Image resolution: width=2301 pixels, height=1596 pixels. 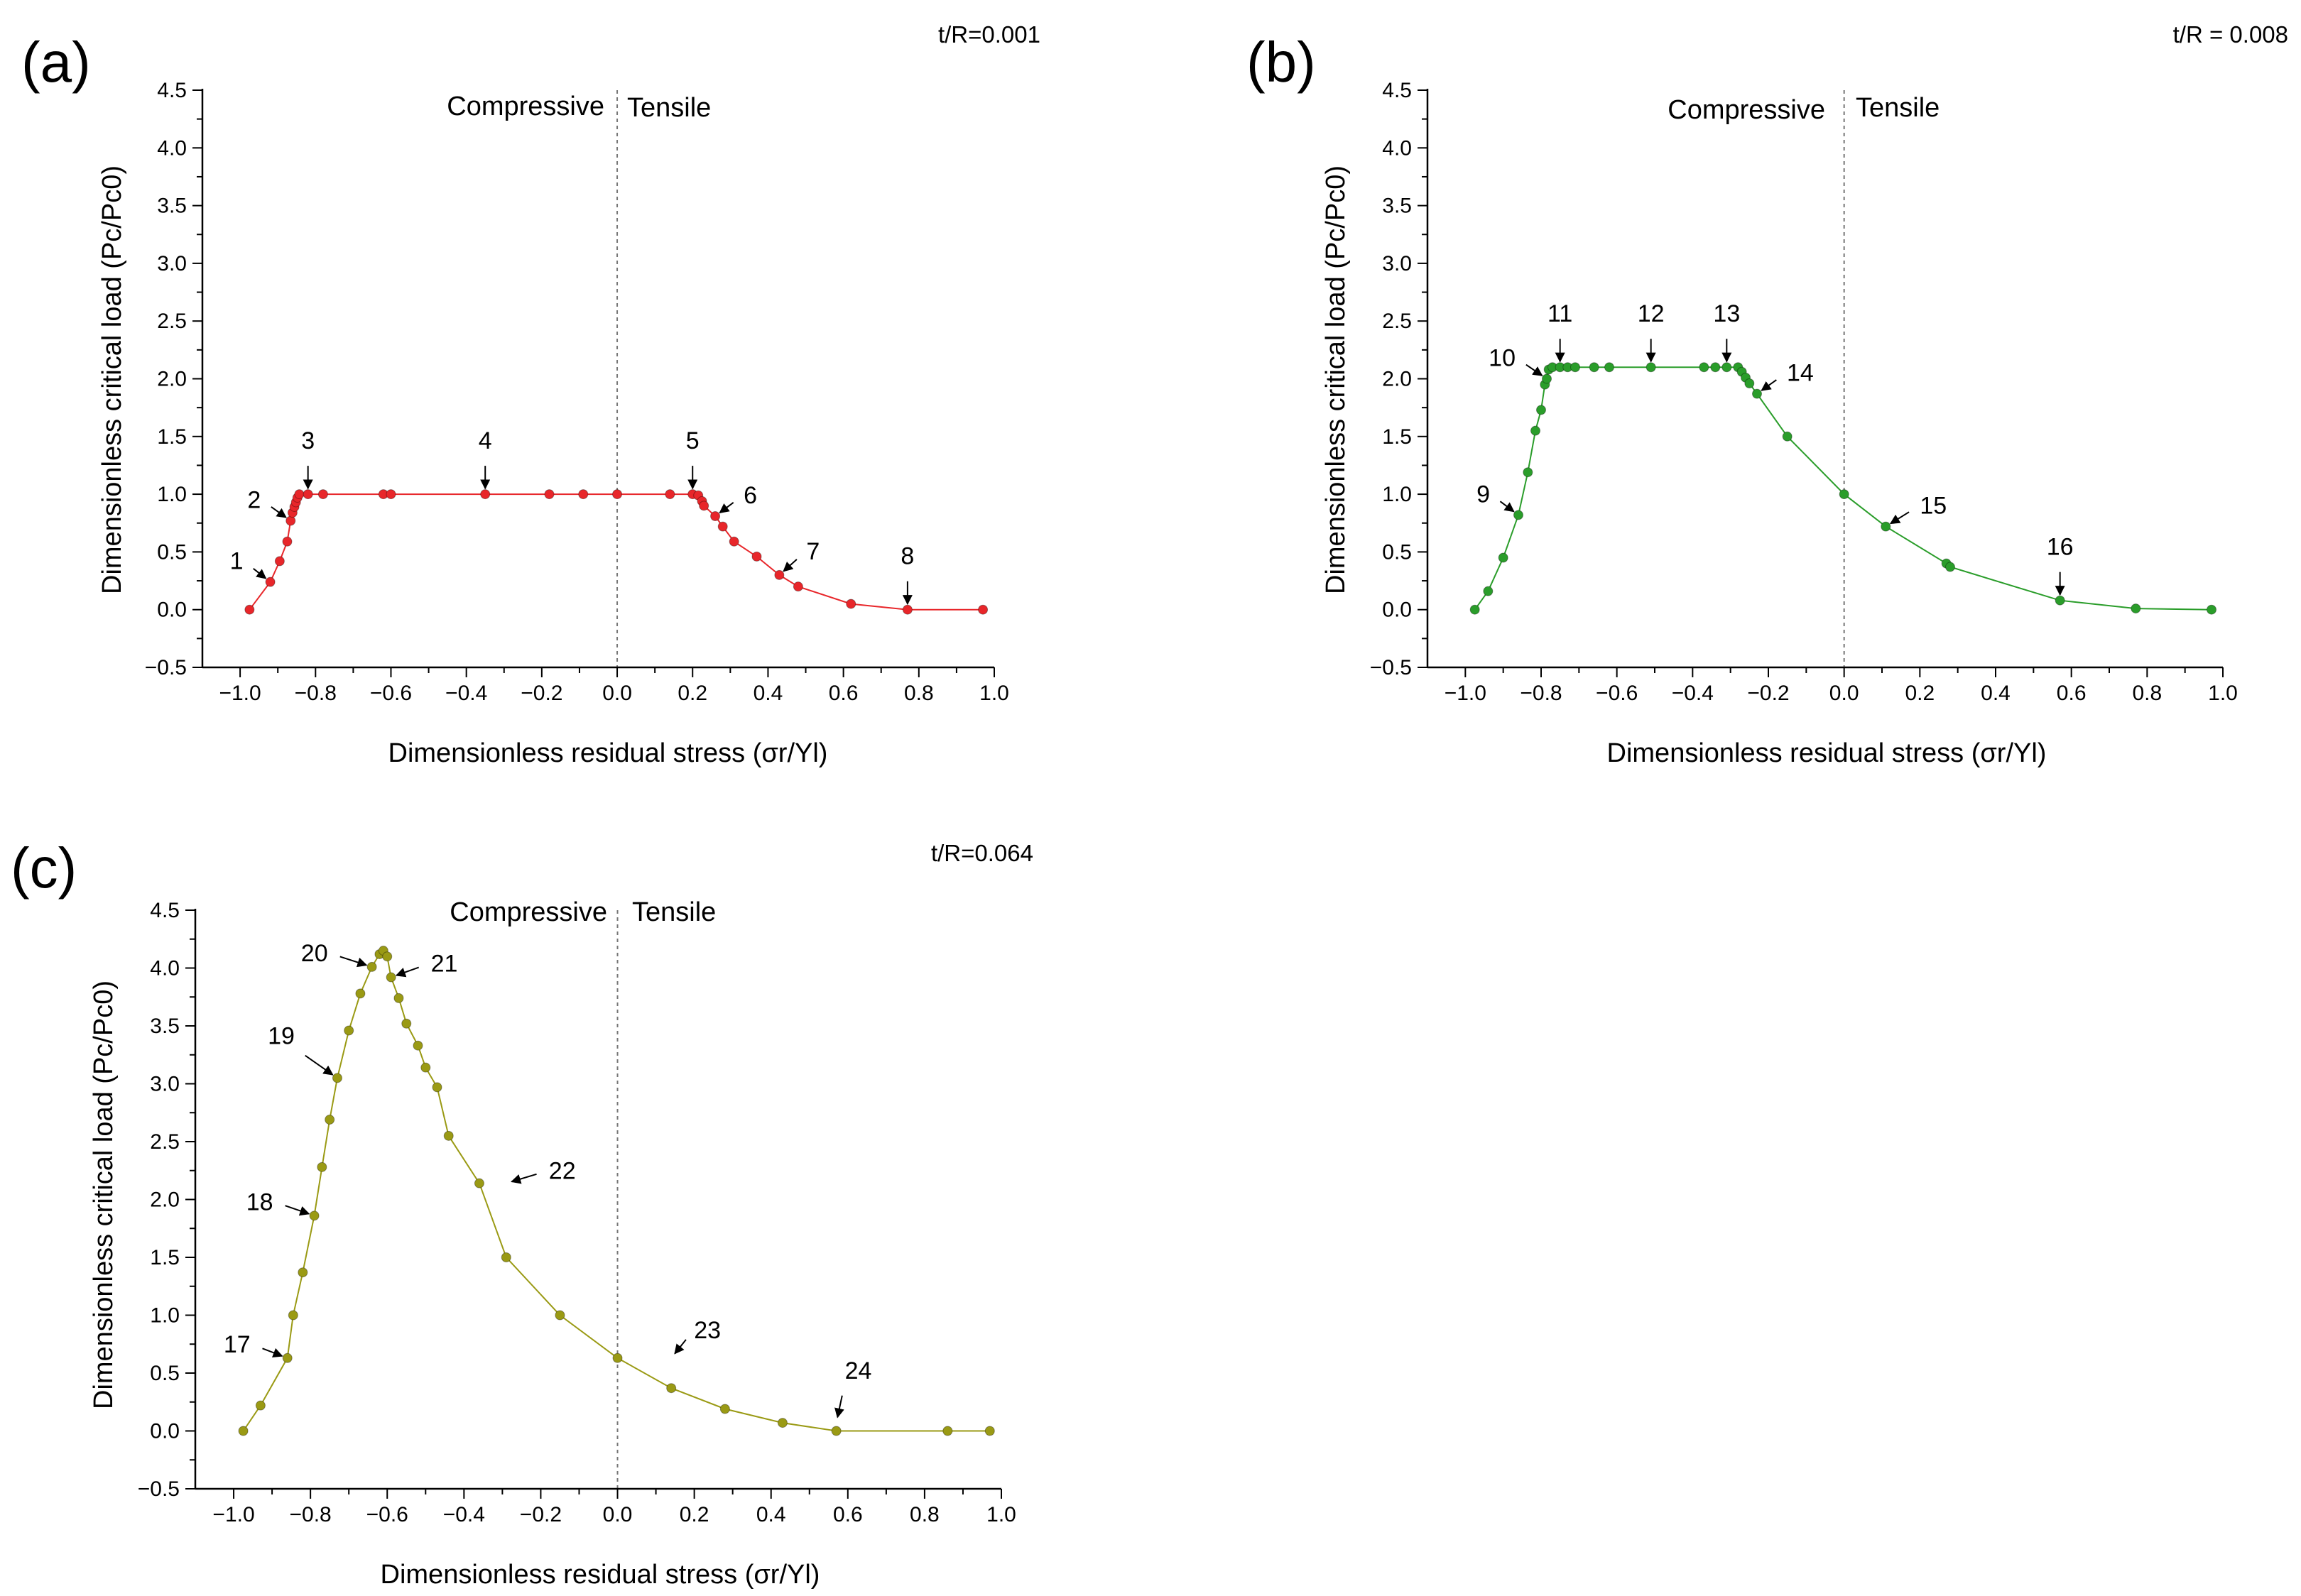 I want to click on tensile-label: Tensile, so click(x=674, y=912).